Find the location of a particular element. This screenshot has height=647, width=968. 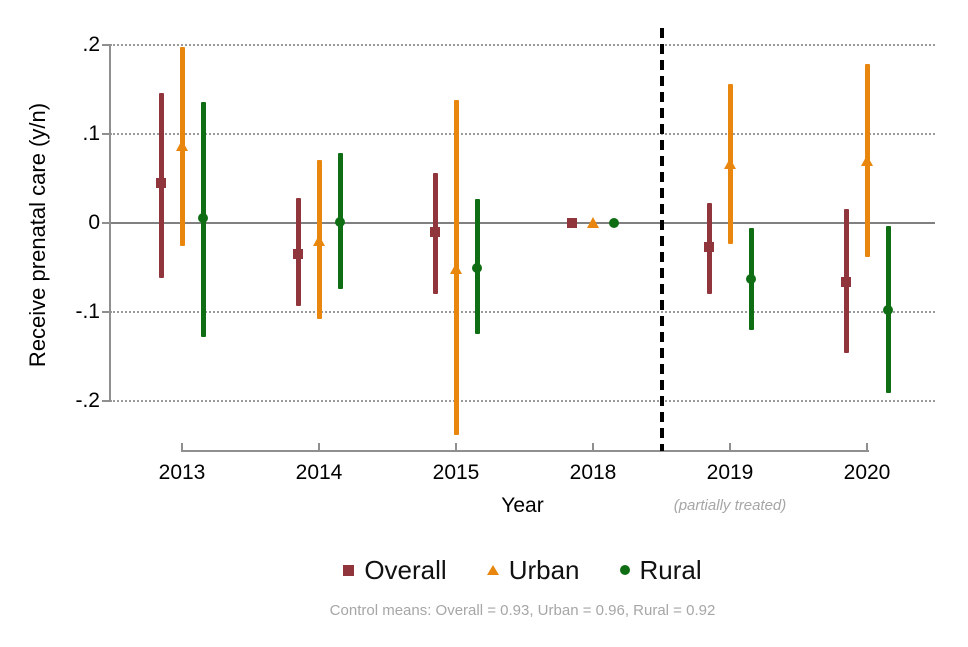

y-tick-label: -.1 is located at coordinates (87, 311).